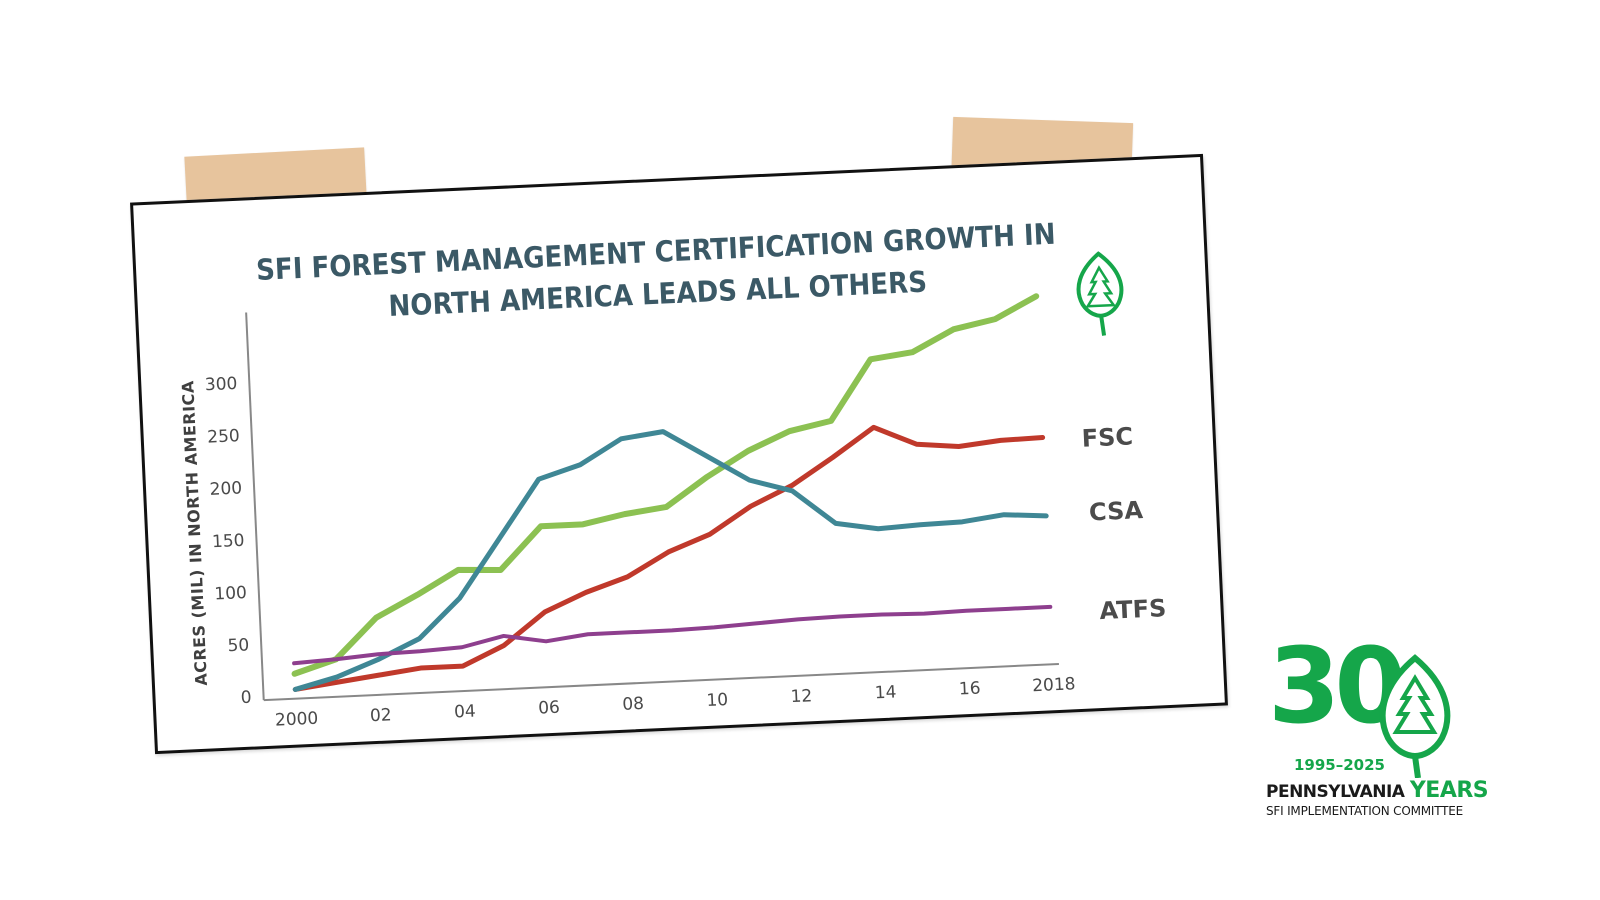  Describe the element at coordinates (465, 711) in the screenshot. I see `x-tick-label: 04` at that location.